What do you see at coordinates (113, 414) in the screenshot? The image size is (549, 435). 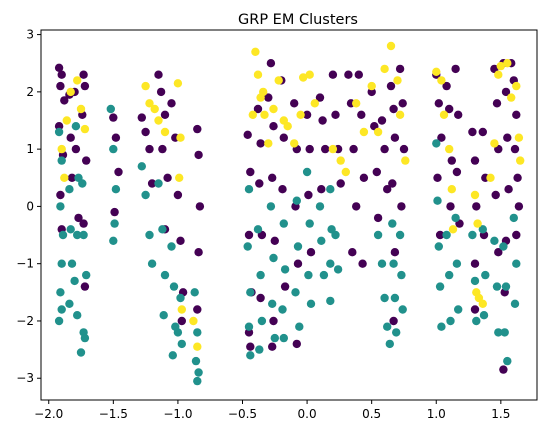 I see `x-tick-label: −1.5` at bounding box center [113, 414].